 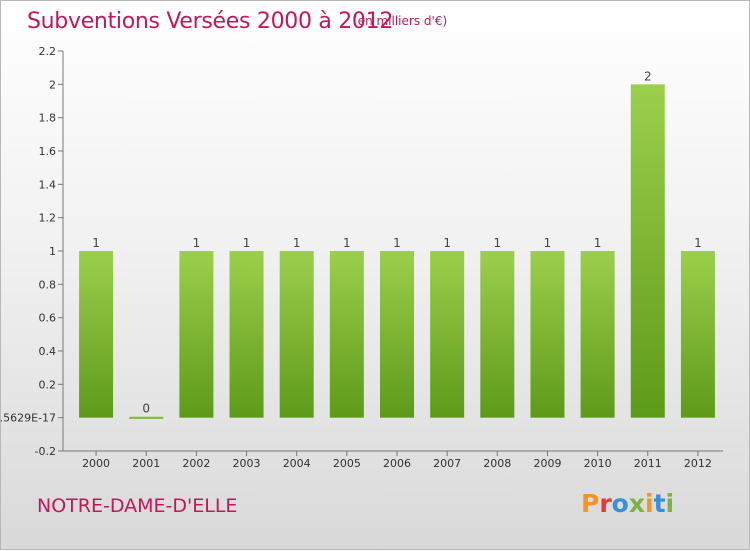 I want to click on x-tick-label: 2000, so click(x=96, y=463).